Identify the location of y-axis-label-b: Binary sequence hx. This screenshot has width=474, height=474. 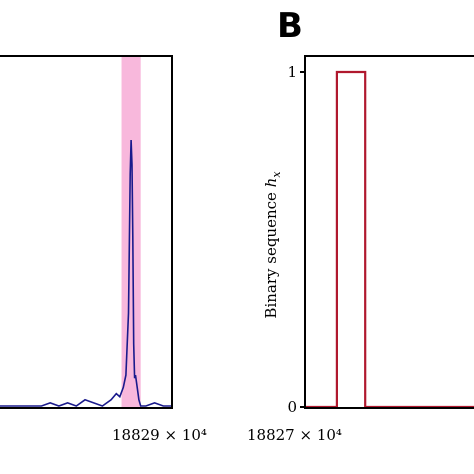
(272, 245).